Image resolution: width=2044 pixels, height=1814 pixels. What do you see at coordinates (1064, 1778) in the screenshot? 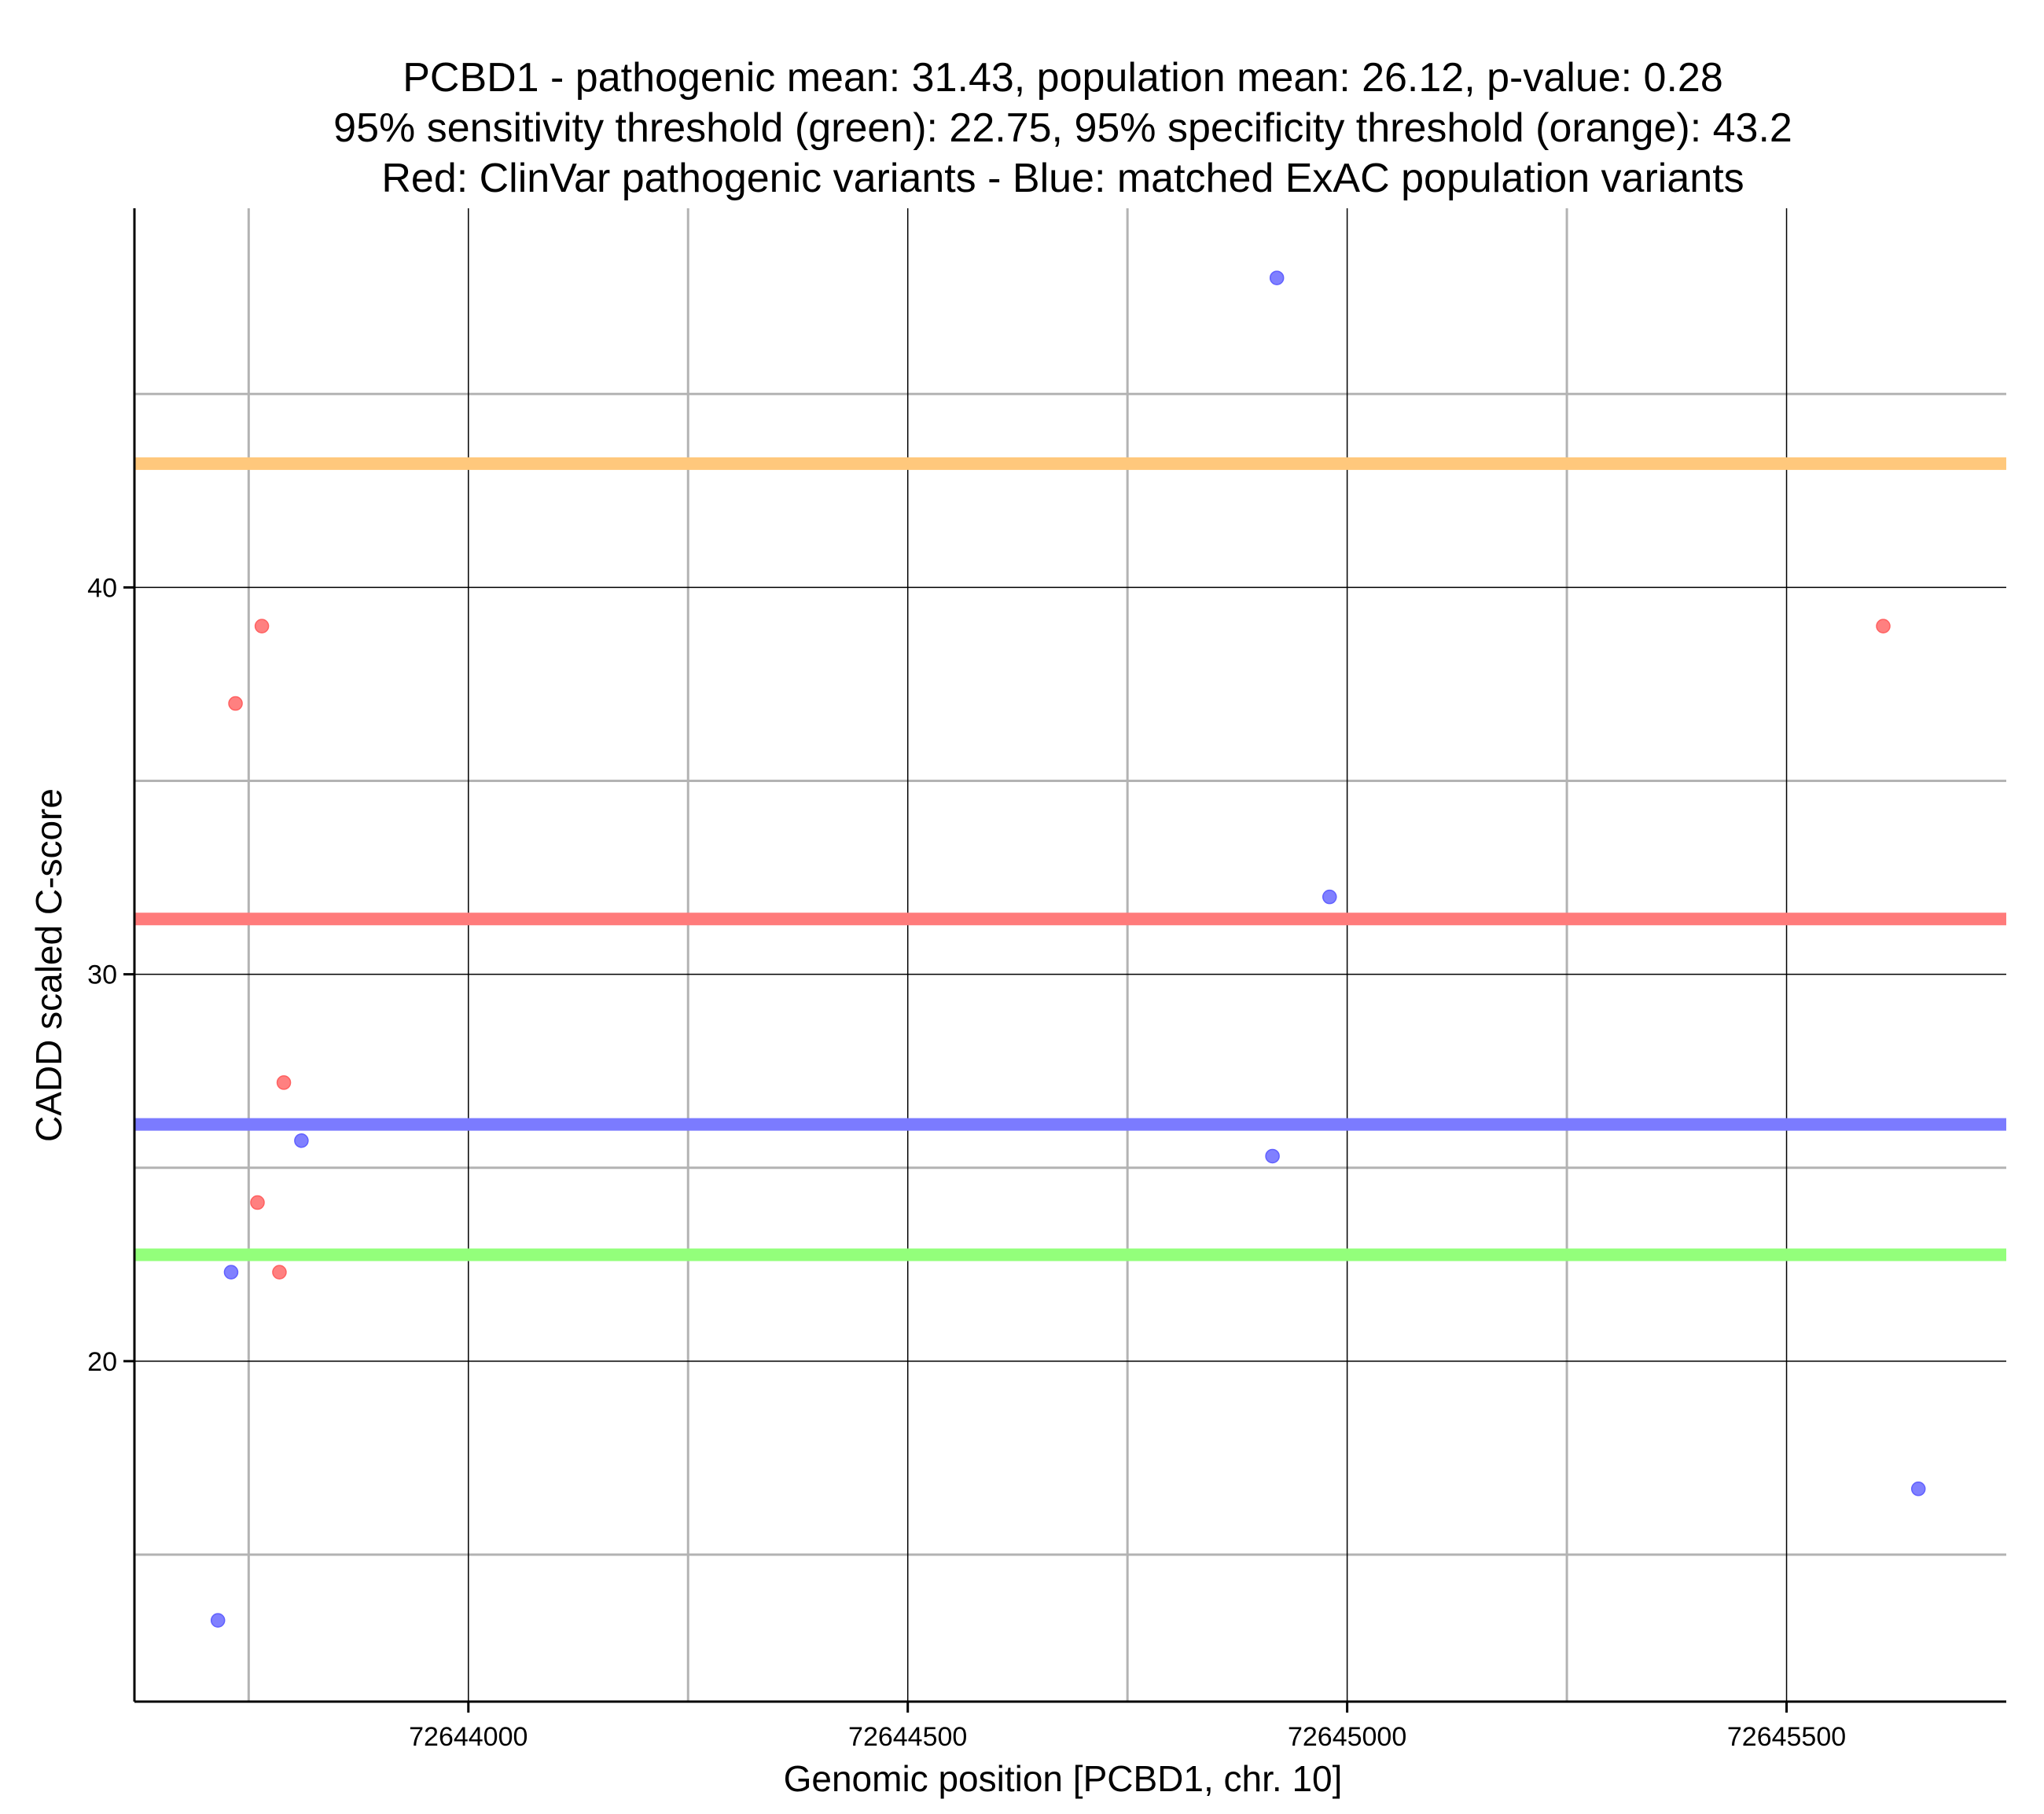
I see `x-axis-title: Genomic position [PCBD1, chr. 10]` at bounding box center [1064, 1778].